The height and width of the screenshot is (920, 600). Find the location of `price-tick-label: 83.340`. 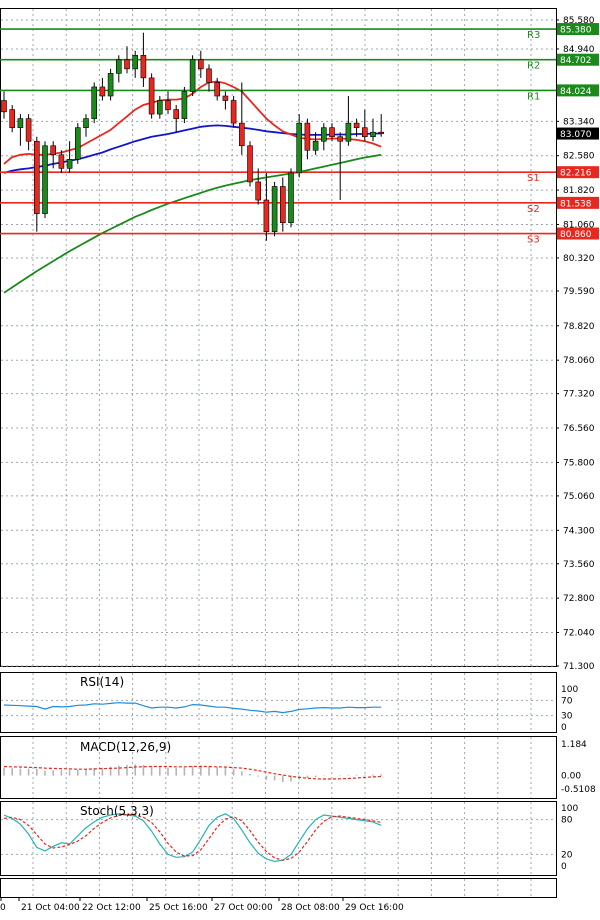

price-tick-label: 83.340 is located at coordinates (579, 122).